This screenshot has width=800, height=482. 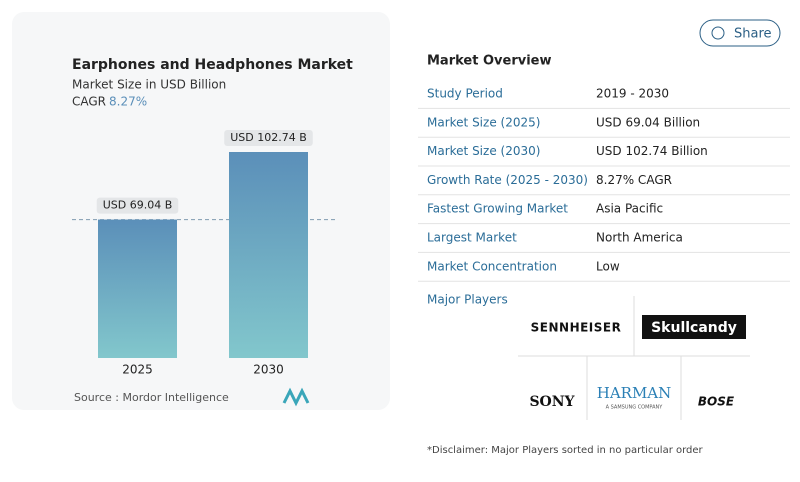 I want to click on cagr-value: 8.27%, so click(x=128, y=102).